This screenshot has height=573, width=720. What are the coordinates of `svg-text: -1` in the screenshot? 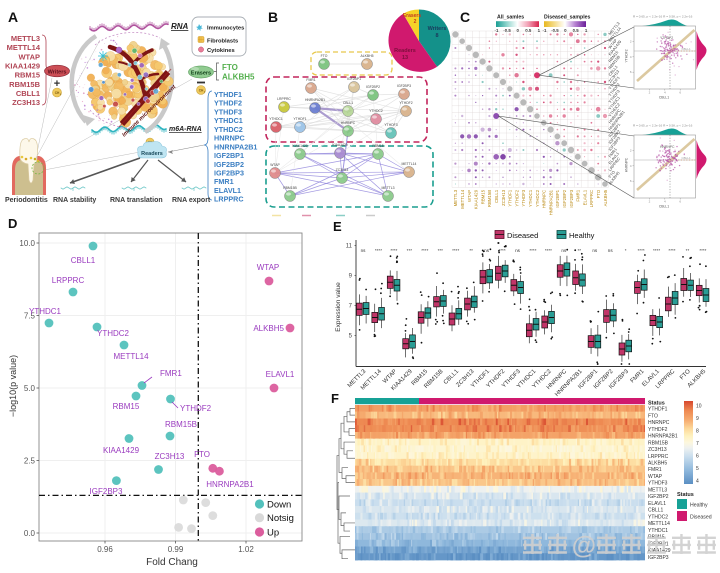 It's located at (545, 30).